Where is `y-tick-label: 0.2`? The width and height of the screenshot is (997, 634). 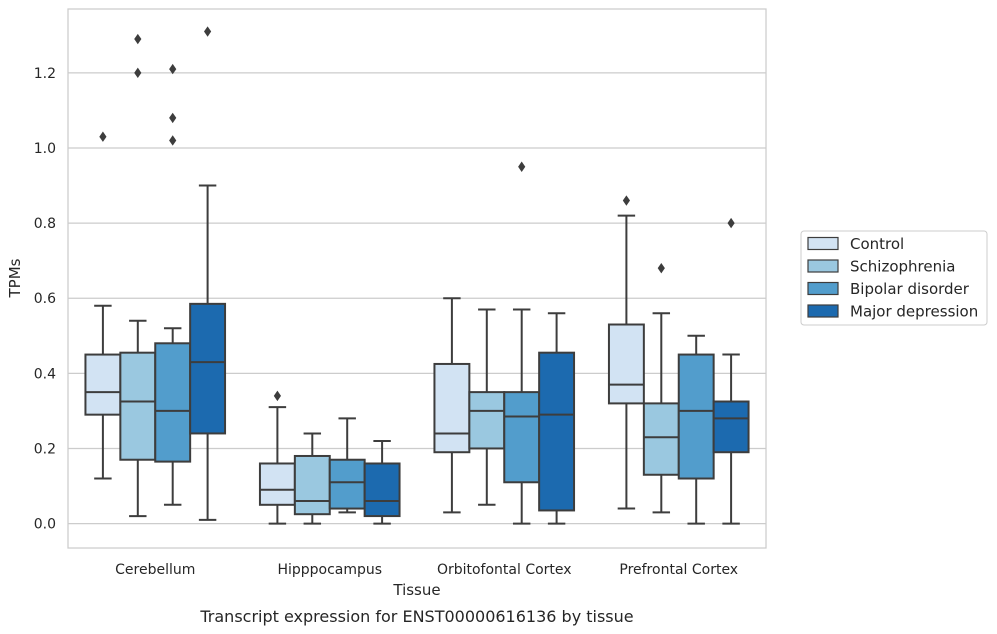
y-tick-label: 0.2 is located at coordinates (45, 449).